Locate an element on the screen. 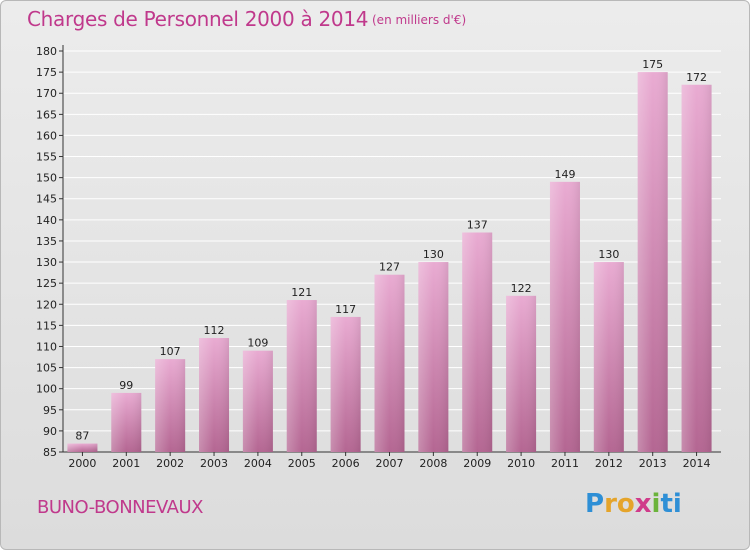 The width and height of the screenshot is (750, 550). x-tick-label: 2003 is located at coordinates (214, 463).